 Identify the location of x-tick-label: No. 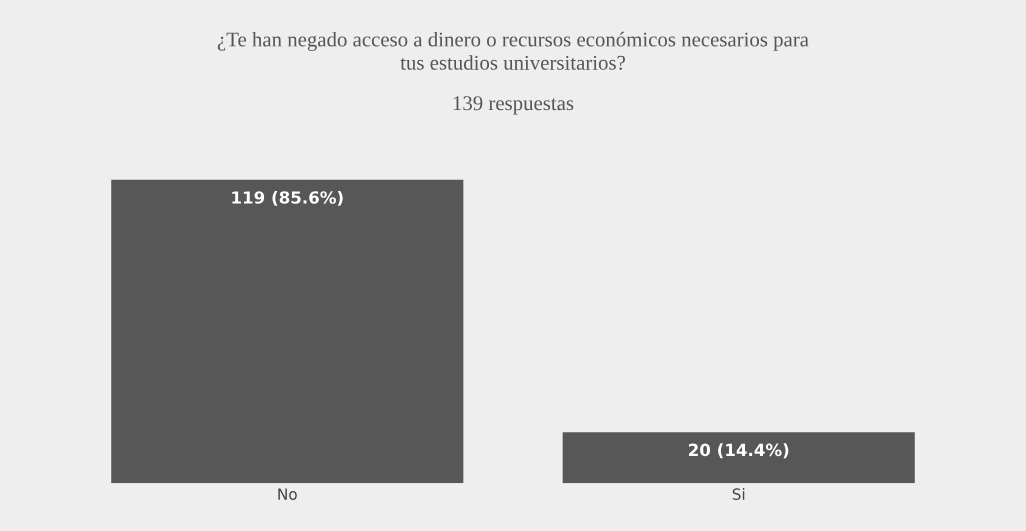
(287, 494).